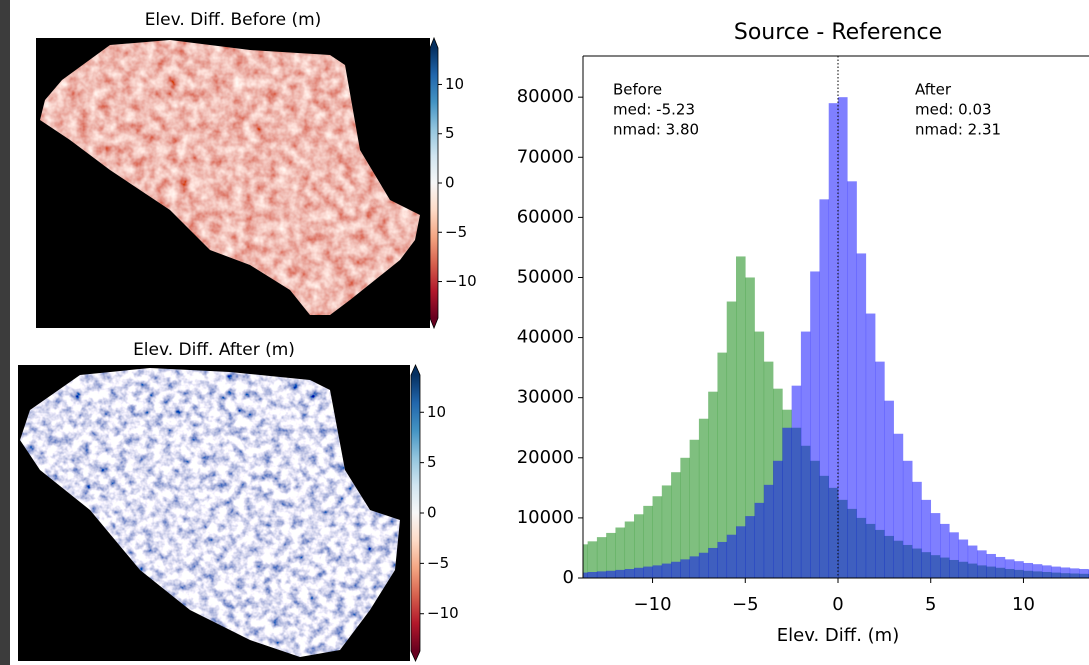 Image resolution: width=1089 pixels, height=665 pixels. Describe the element at coordinates (838, 635) in the screenshot. I see `x-axis-label: Elev. Diff. (m)` at that location.